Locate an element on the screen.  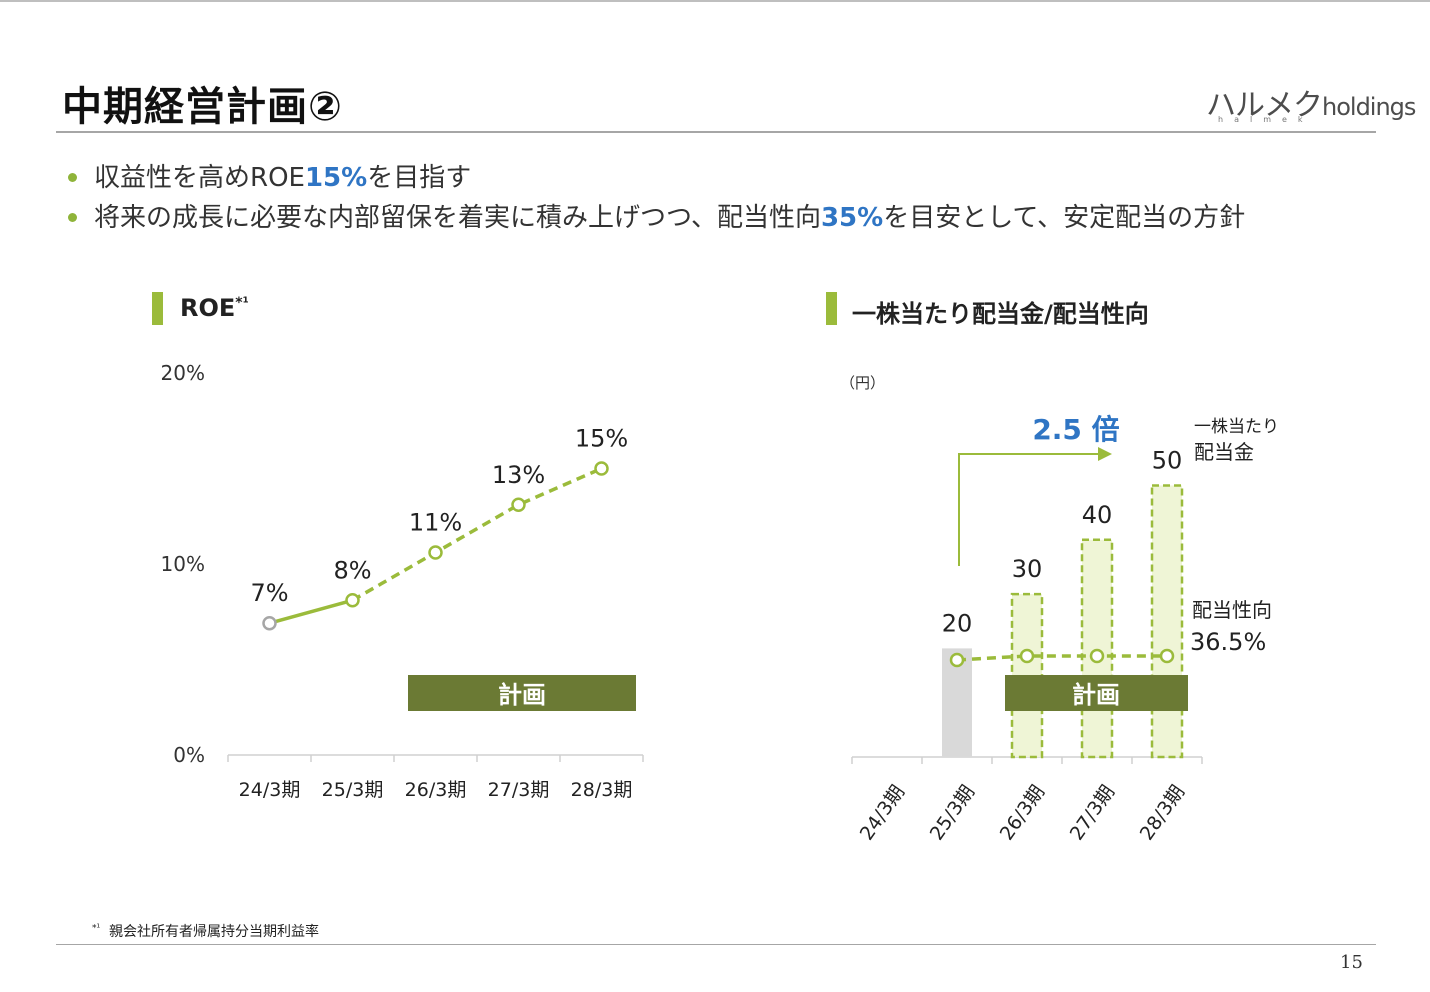
dividend-data-label: 40 is located at coordinates (1097, 515).